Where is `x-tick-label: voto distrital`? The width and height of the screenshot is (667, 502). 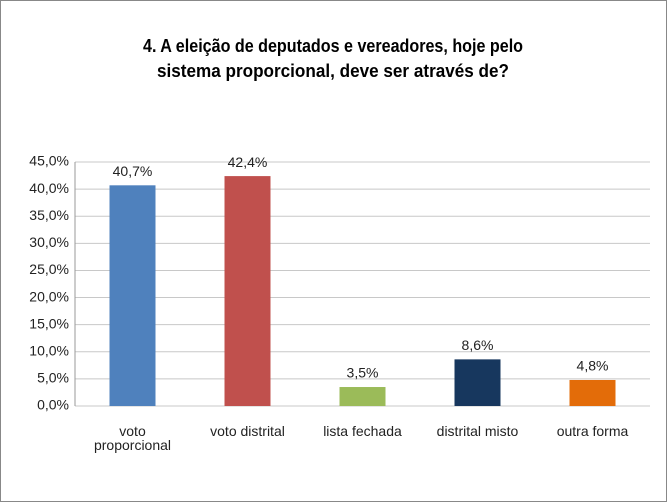 x-tick-label: voto distrital is located at coordinates (247, 431).